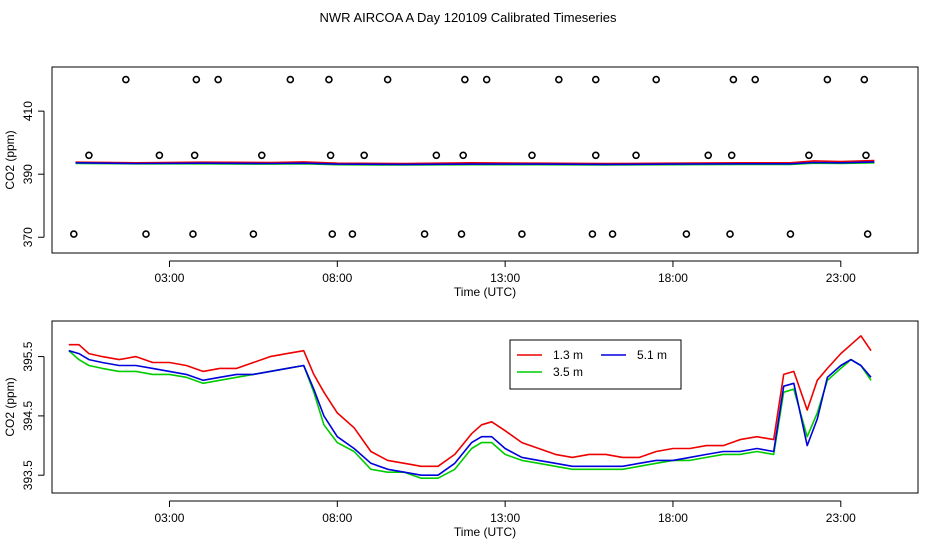  I want to click on bottom-x-tick-label: 03:00, so click(169, 518).